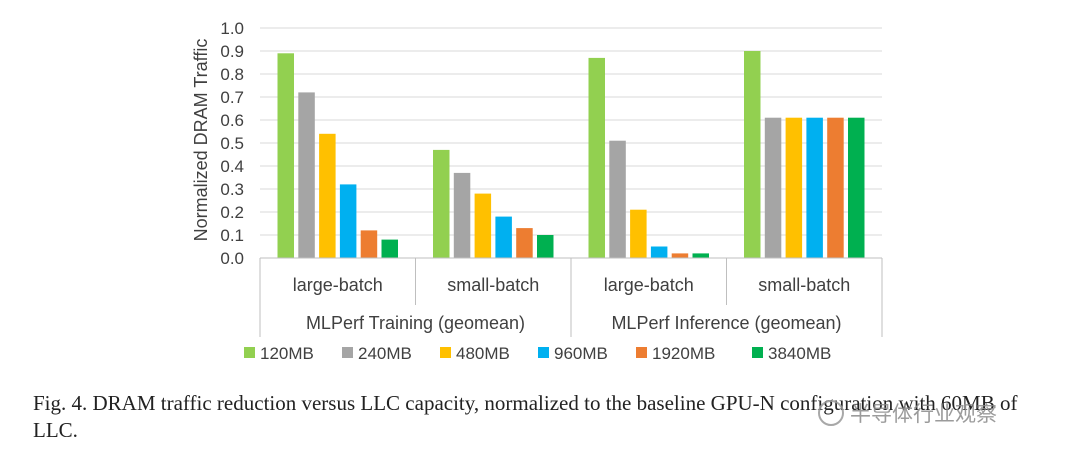  I want to click on y-tick-label: 0.9, so click(232, 51).